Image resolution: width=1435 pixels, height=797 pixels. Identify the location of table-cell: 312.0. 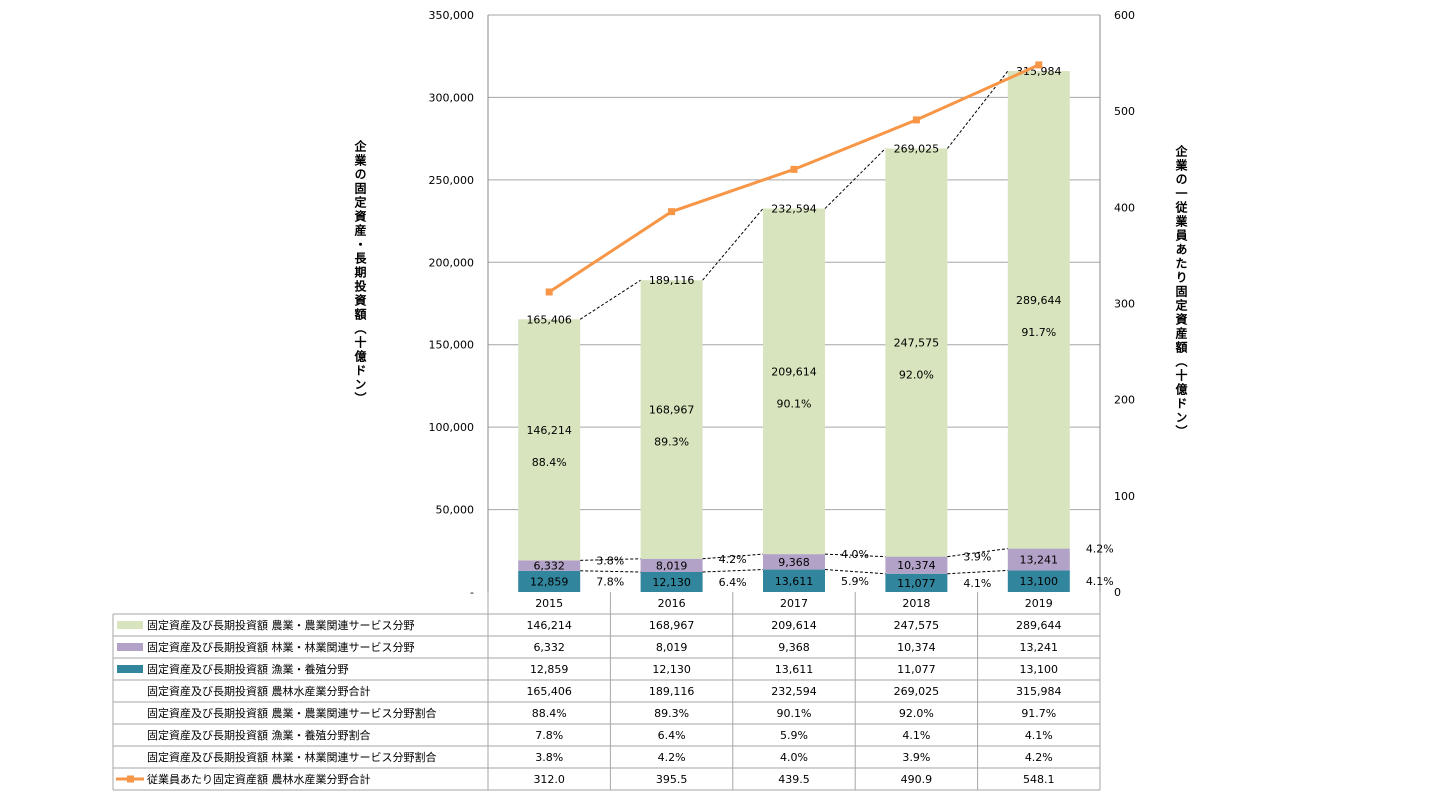
(549, 779).